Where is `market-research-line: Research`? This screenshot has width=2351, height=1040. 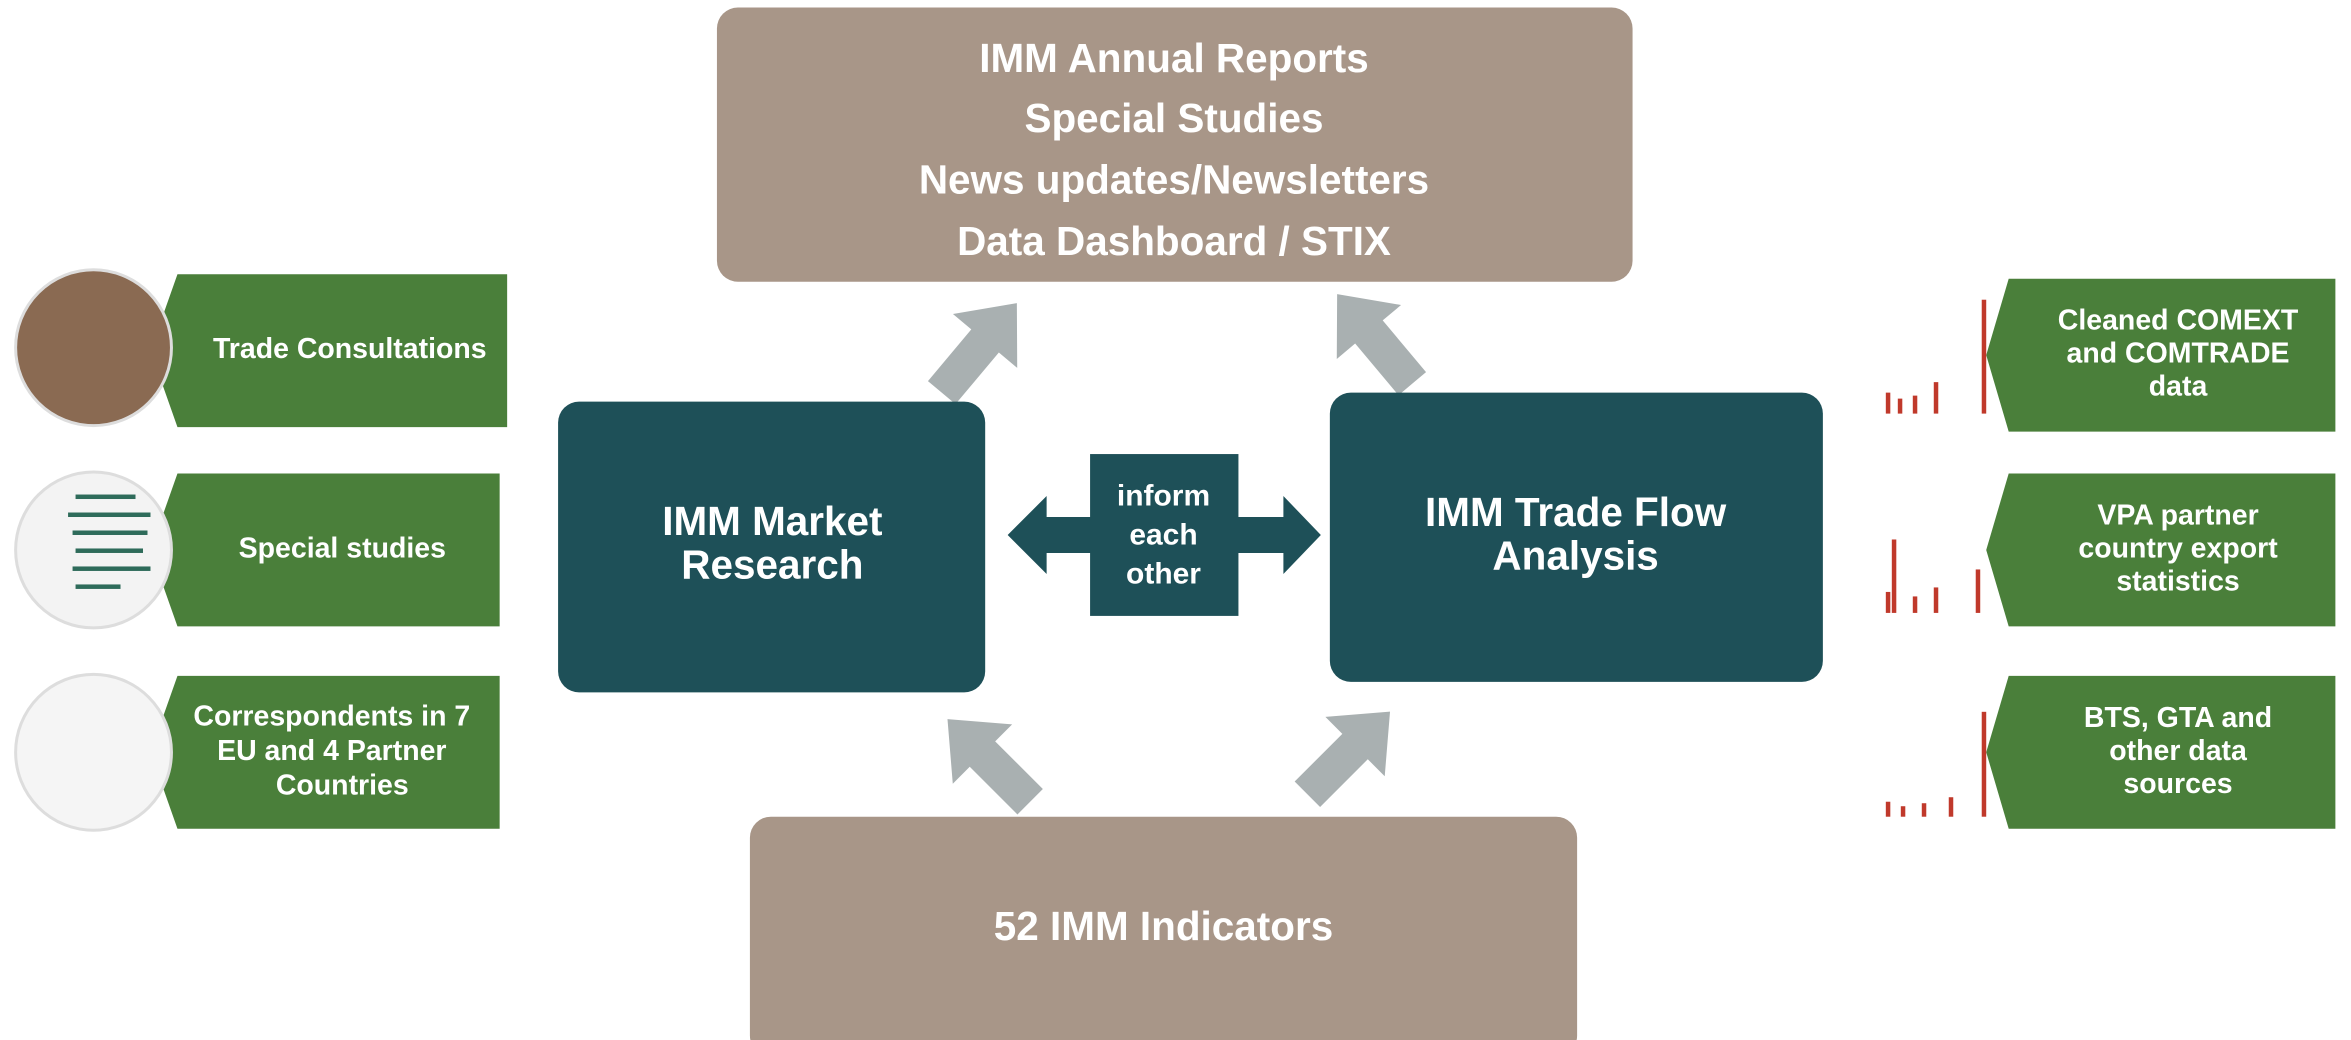
market-research-line: Research is located at coordinates (772, 565).